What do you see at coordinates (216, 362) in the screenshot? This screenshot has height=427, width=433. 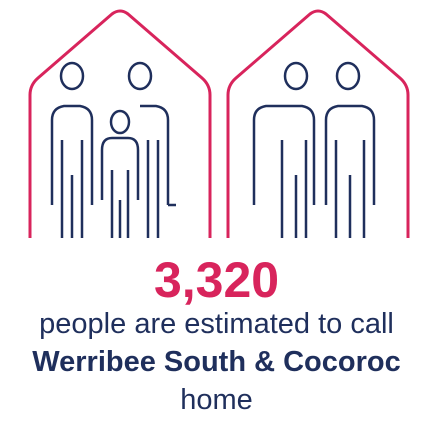 I see `caption-place: Werribee South & Cocoroc` at bounding box center [216, 362].